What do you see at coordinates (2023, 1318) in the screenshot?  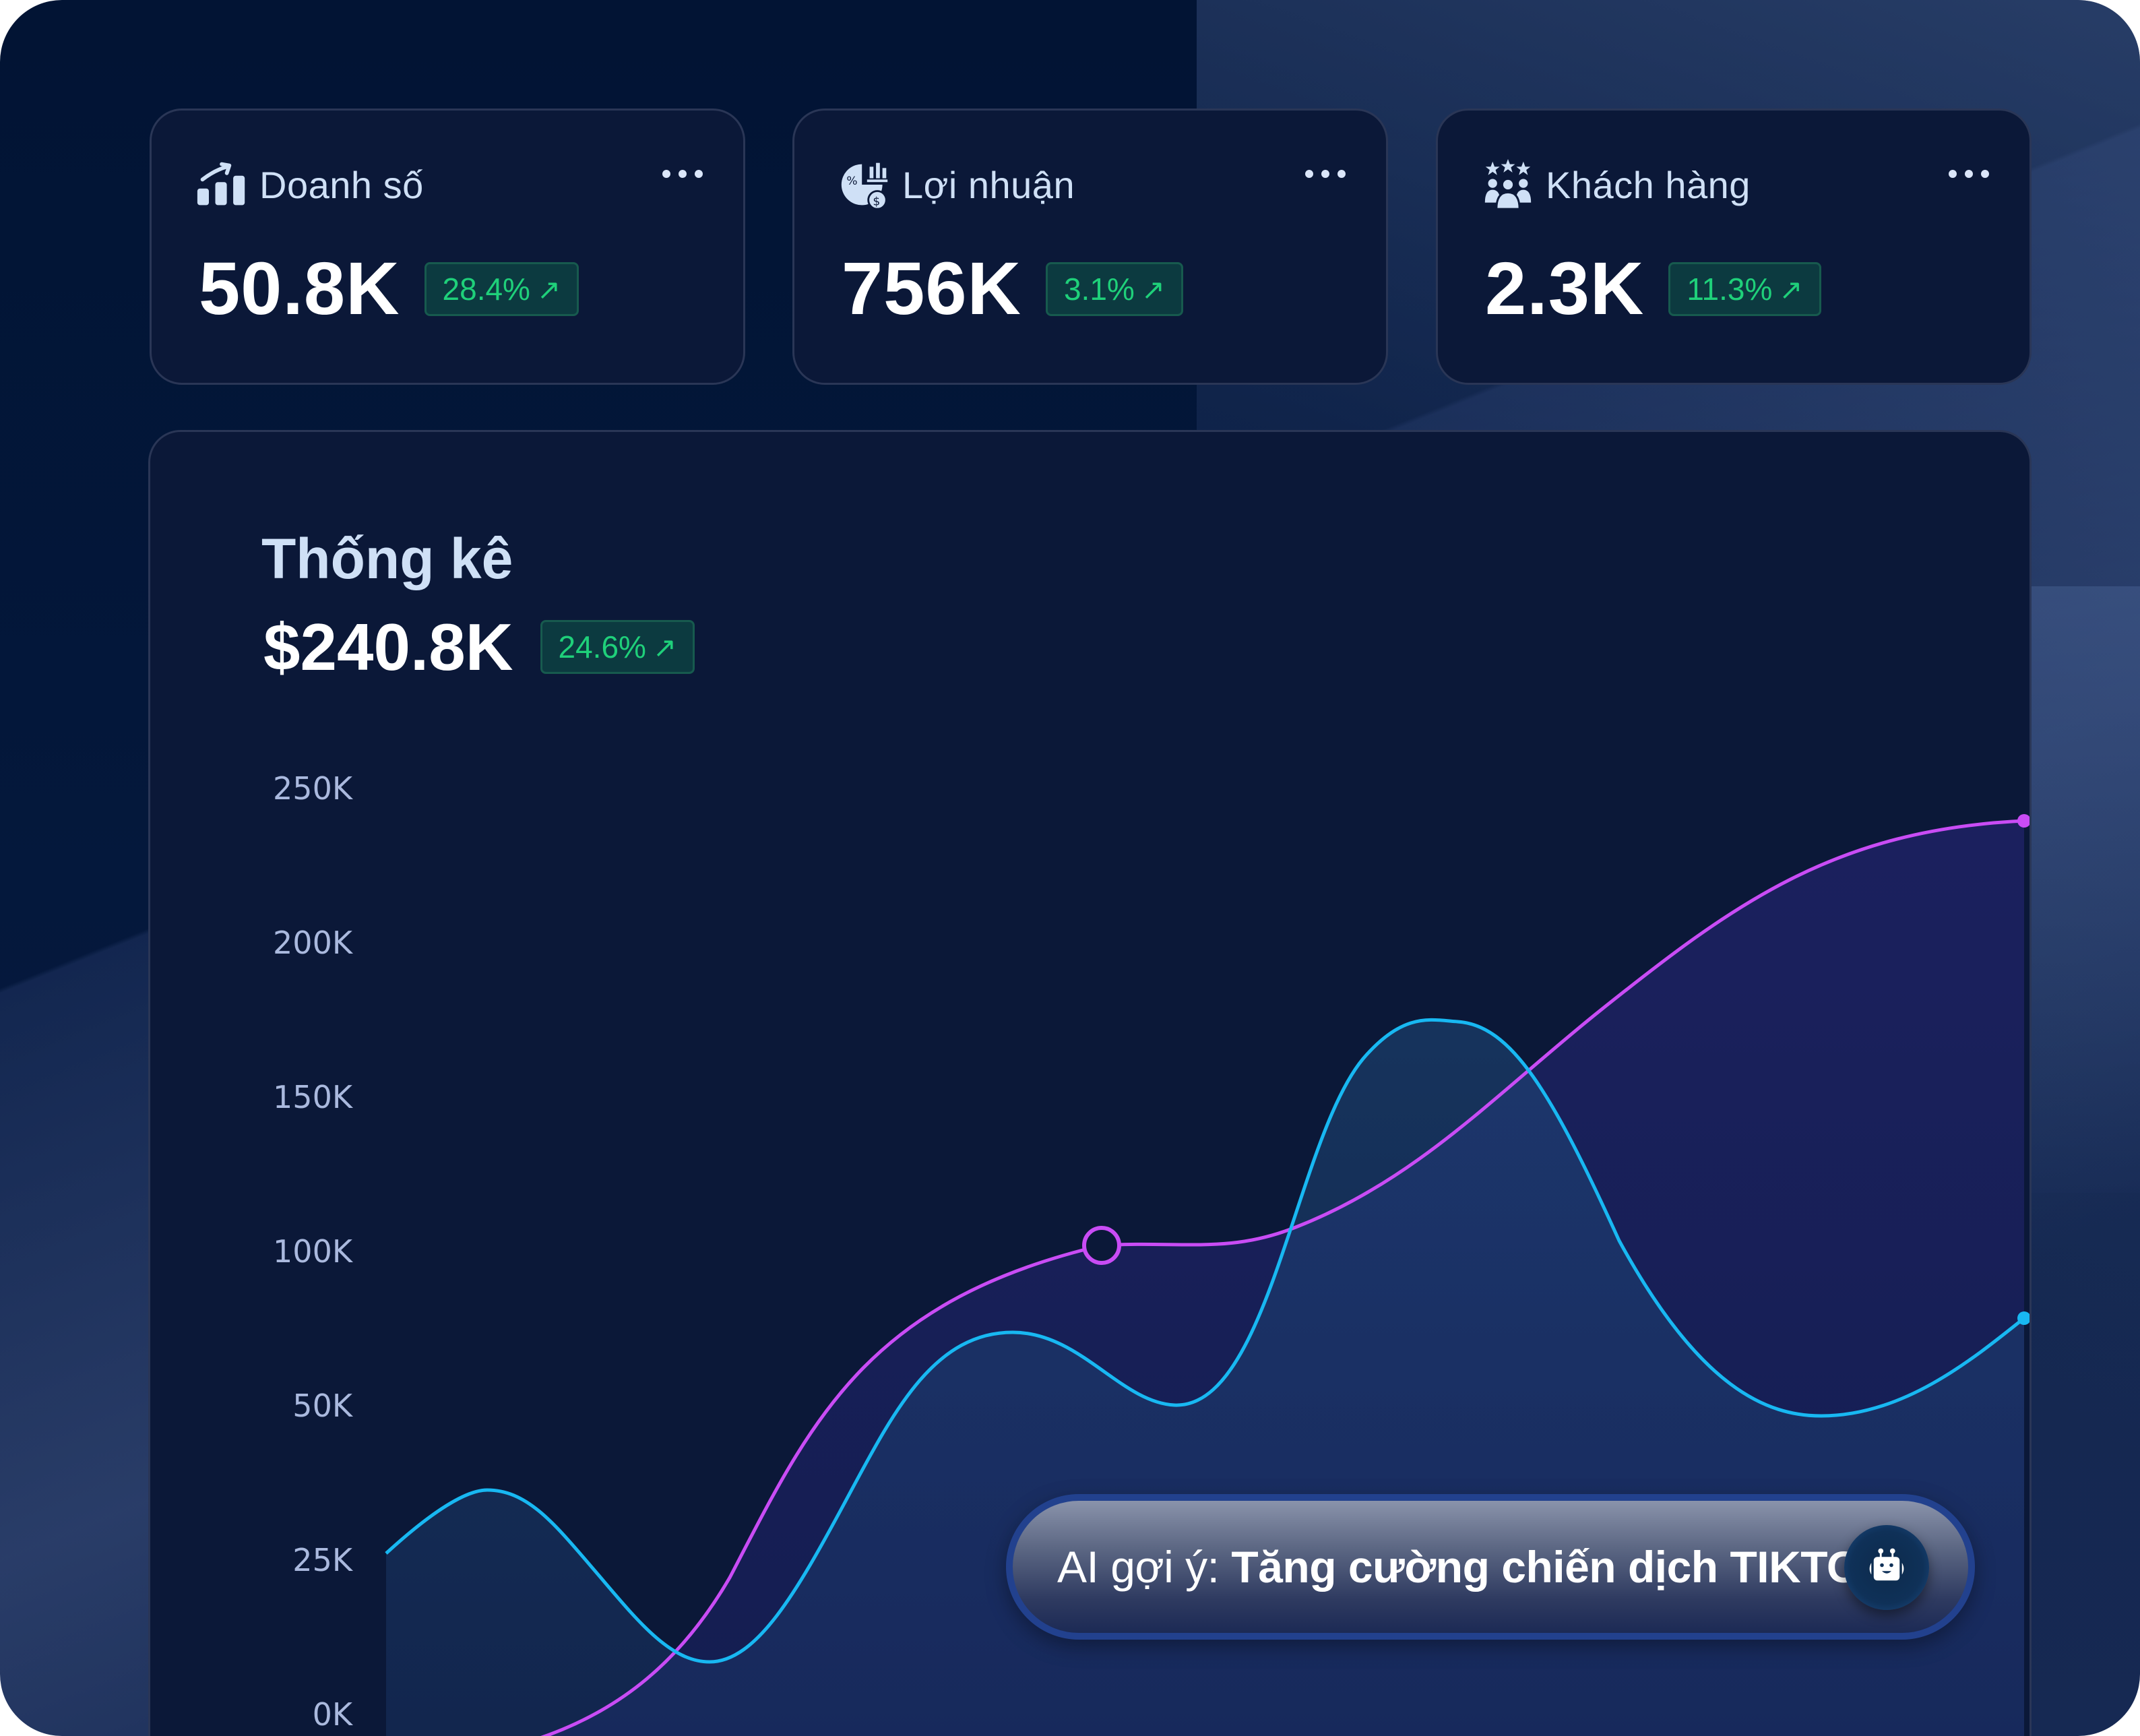 I see `cyan-endpoint` at bounding box center [2023, 1318].